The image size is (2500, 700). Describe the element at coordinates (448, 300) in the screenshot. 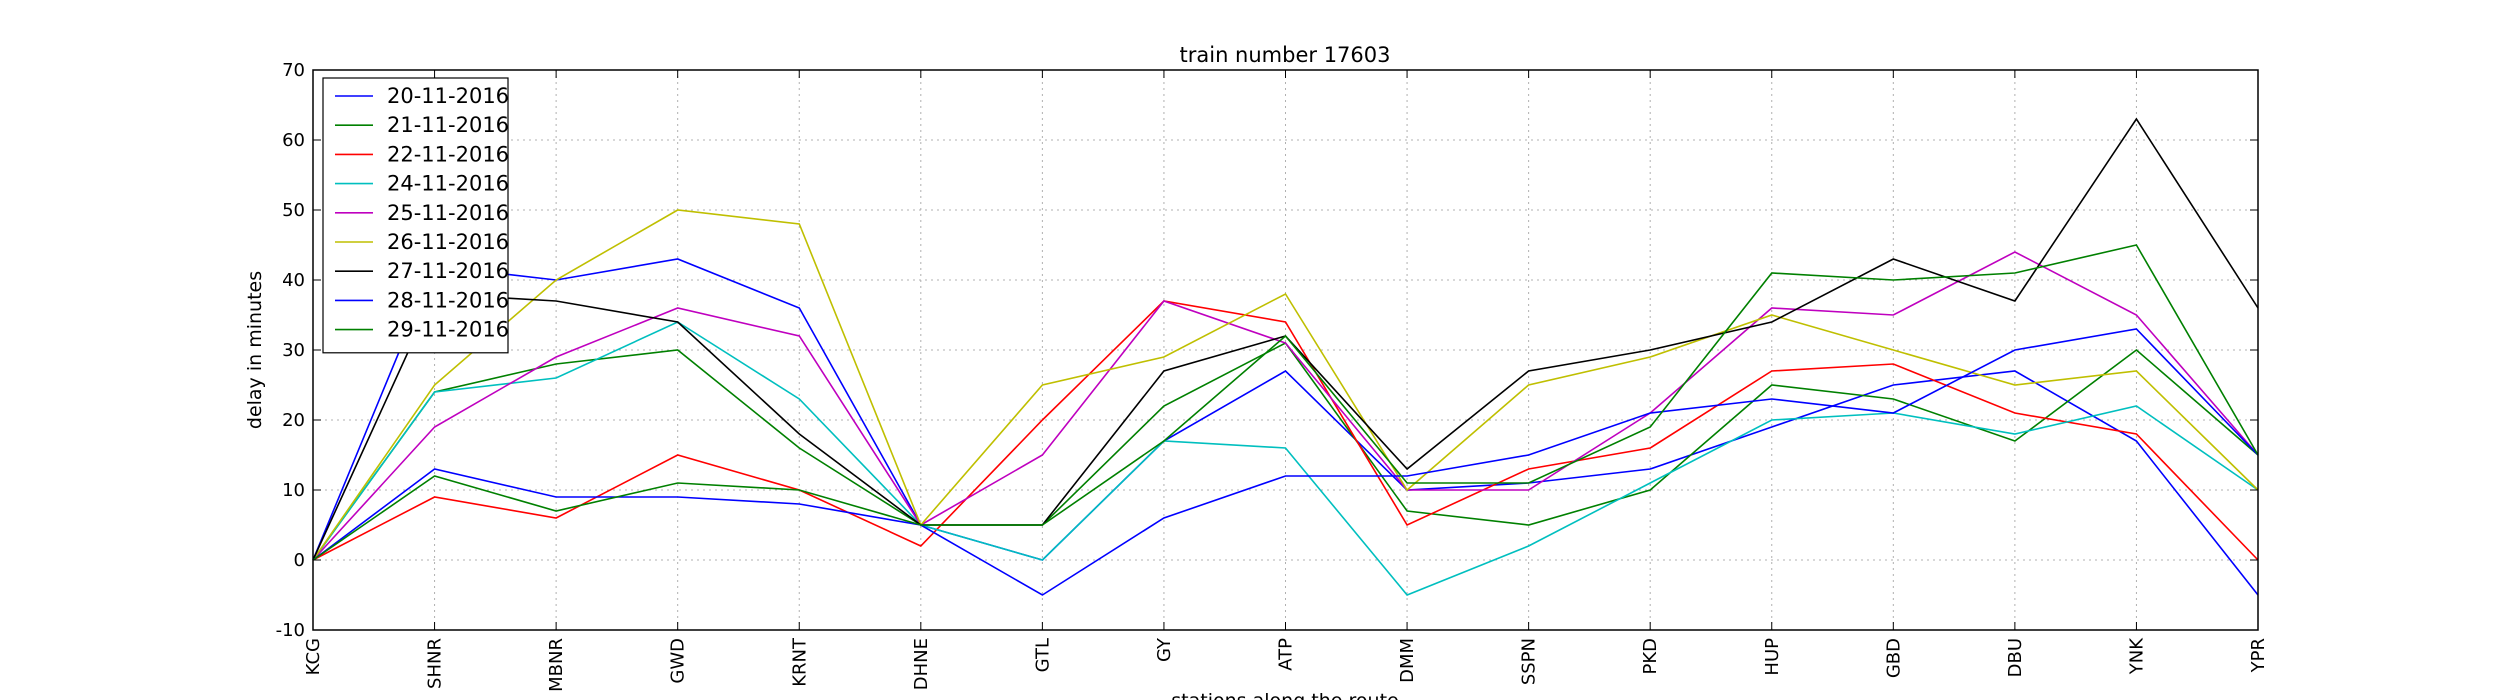

I see `legend-entry-label: 28-11-2016` at that location.